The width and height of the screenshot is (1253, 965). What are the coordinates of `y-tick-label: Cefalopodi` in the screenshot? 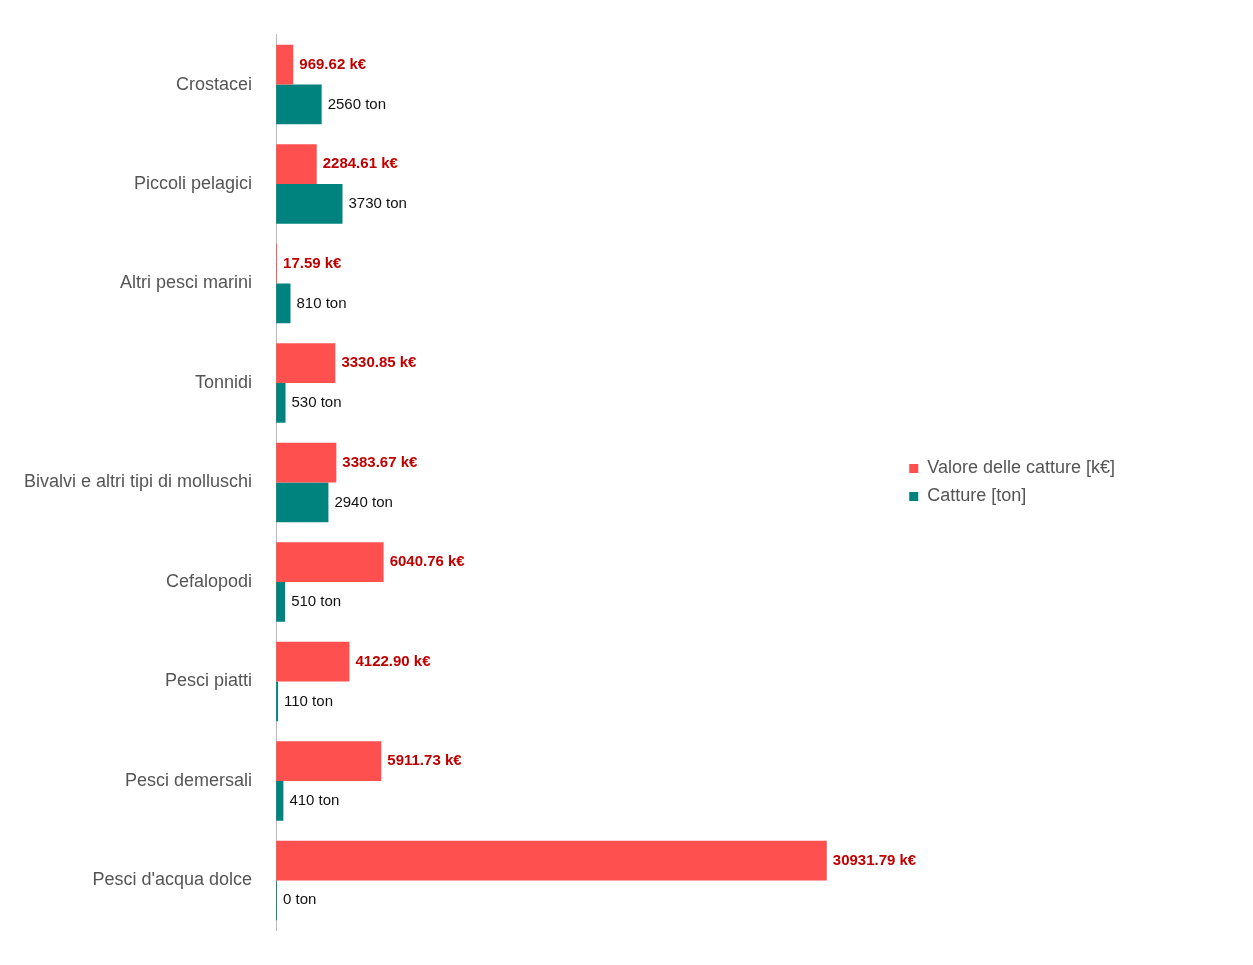 It's located at (209, 580).